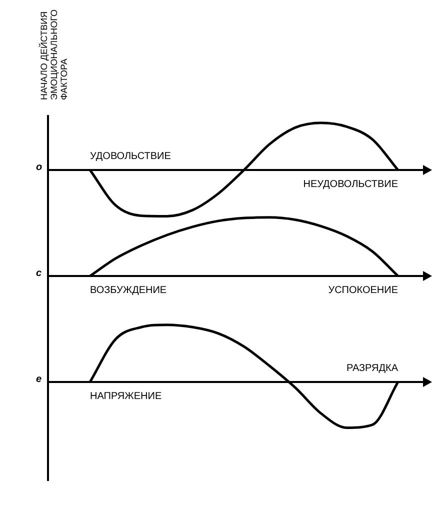 This screenshot has width=432, height=523. Describe the element at coordinates (39, 379) in the screenshot. I see `y-axis-title: e` at that location.